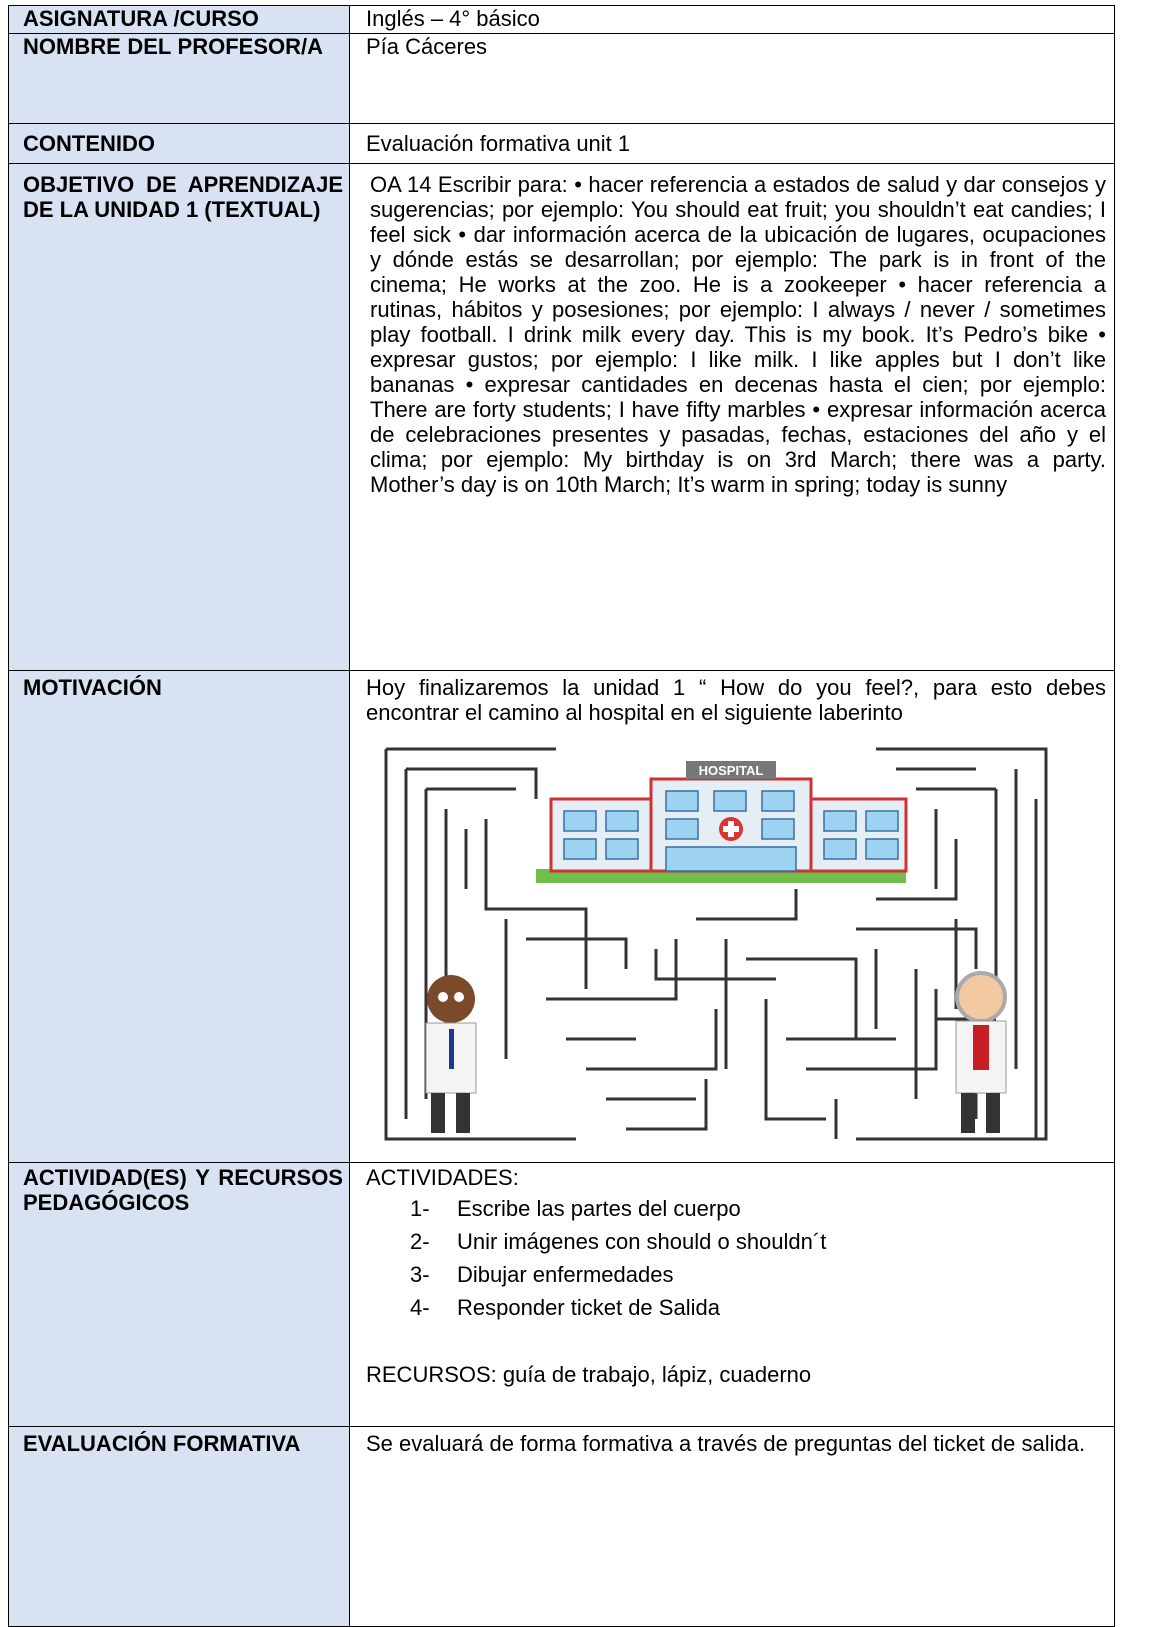  What do you see at coordinates (179, 1294) in the screenshot?
I see `label: ACTIVIDAD(ES) Y RECURSOS PEDAGÓGICOS` at bounding box center [179, 1294].